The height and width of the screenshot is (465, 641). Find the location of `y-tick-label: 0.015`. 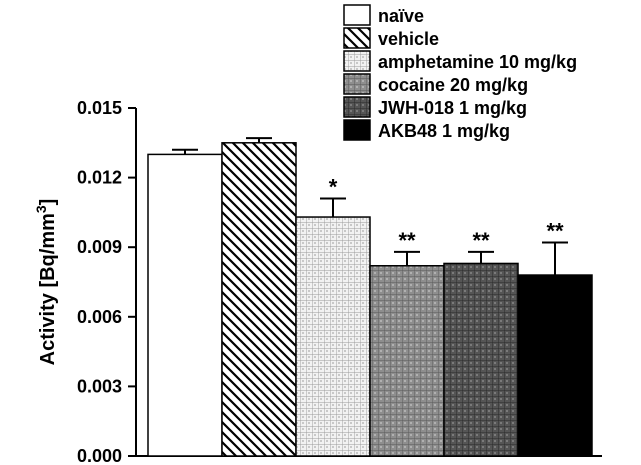

y-tick-label: 0.015 is located at coordinates (99, 108).